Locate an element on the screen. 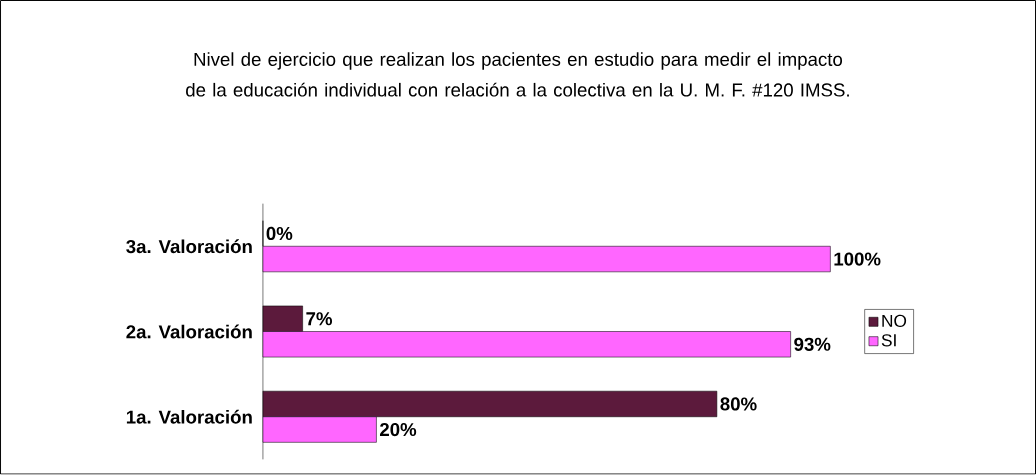 The height and width of the screenshot is (475, 1036). legend-label: NO is located at coordinates (894, 321).